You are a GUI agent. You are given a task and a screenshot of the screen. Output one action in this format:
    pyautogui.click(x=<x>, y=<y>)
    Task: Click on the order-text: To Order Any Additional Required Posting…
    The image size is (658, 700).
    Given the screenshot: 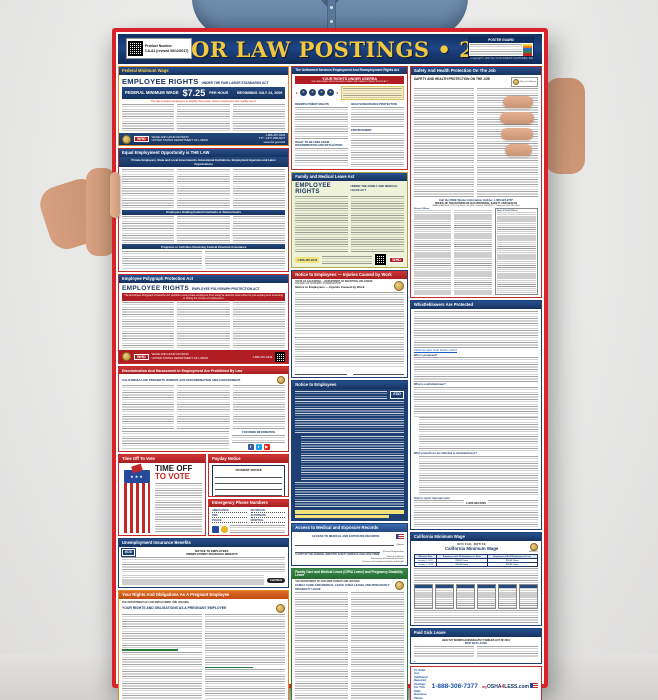 What is the action you would take?
    pyautogui.click(x=420, y=684)
    